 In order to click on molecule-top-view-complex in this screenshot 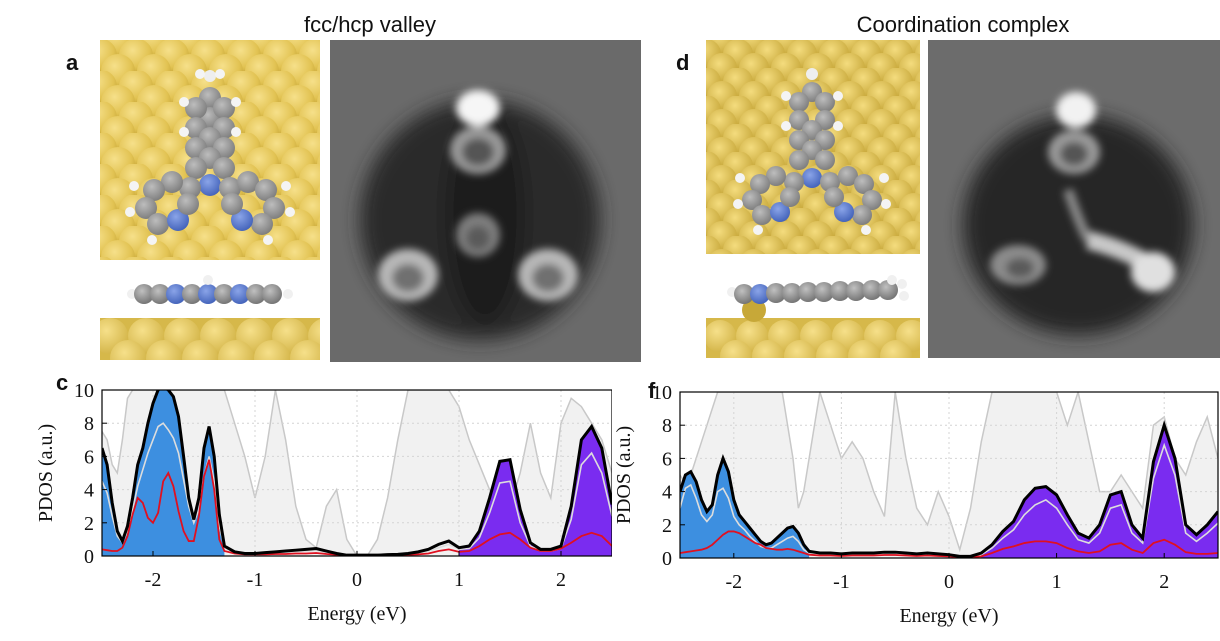, I will do `click(813, 147)`.